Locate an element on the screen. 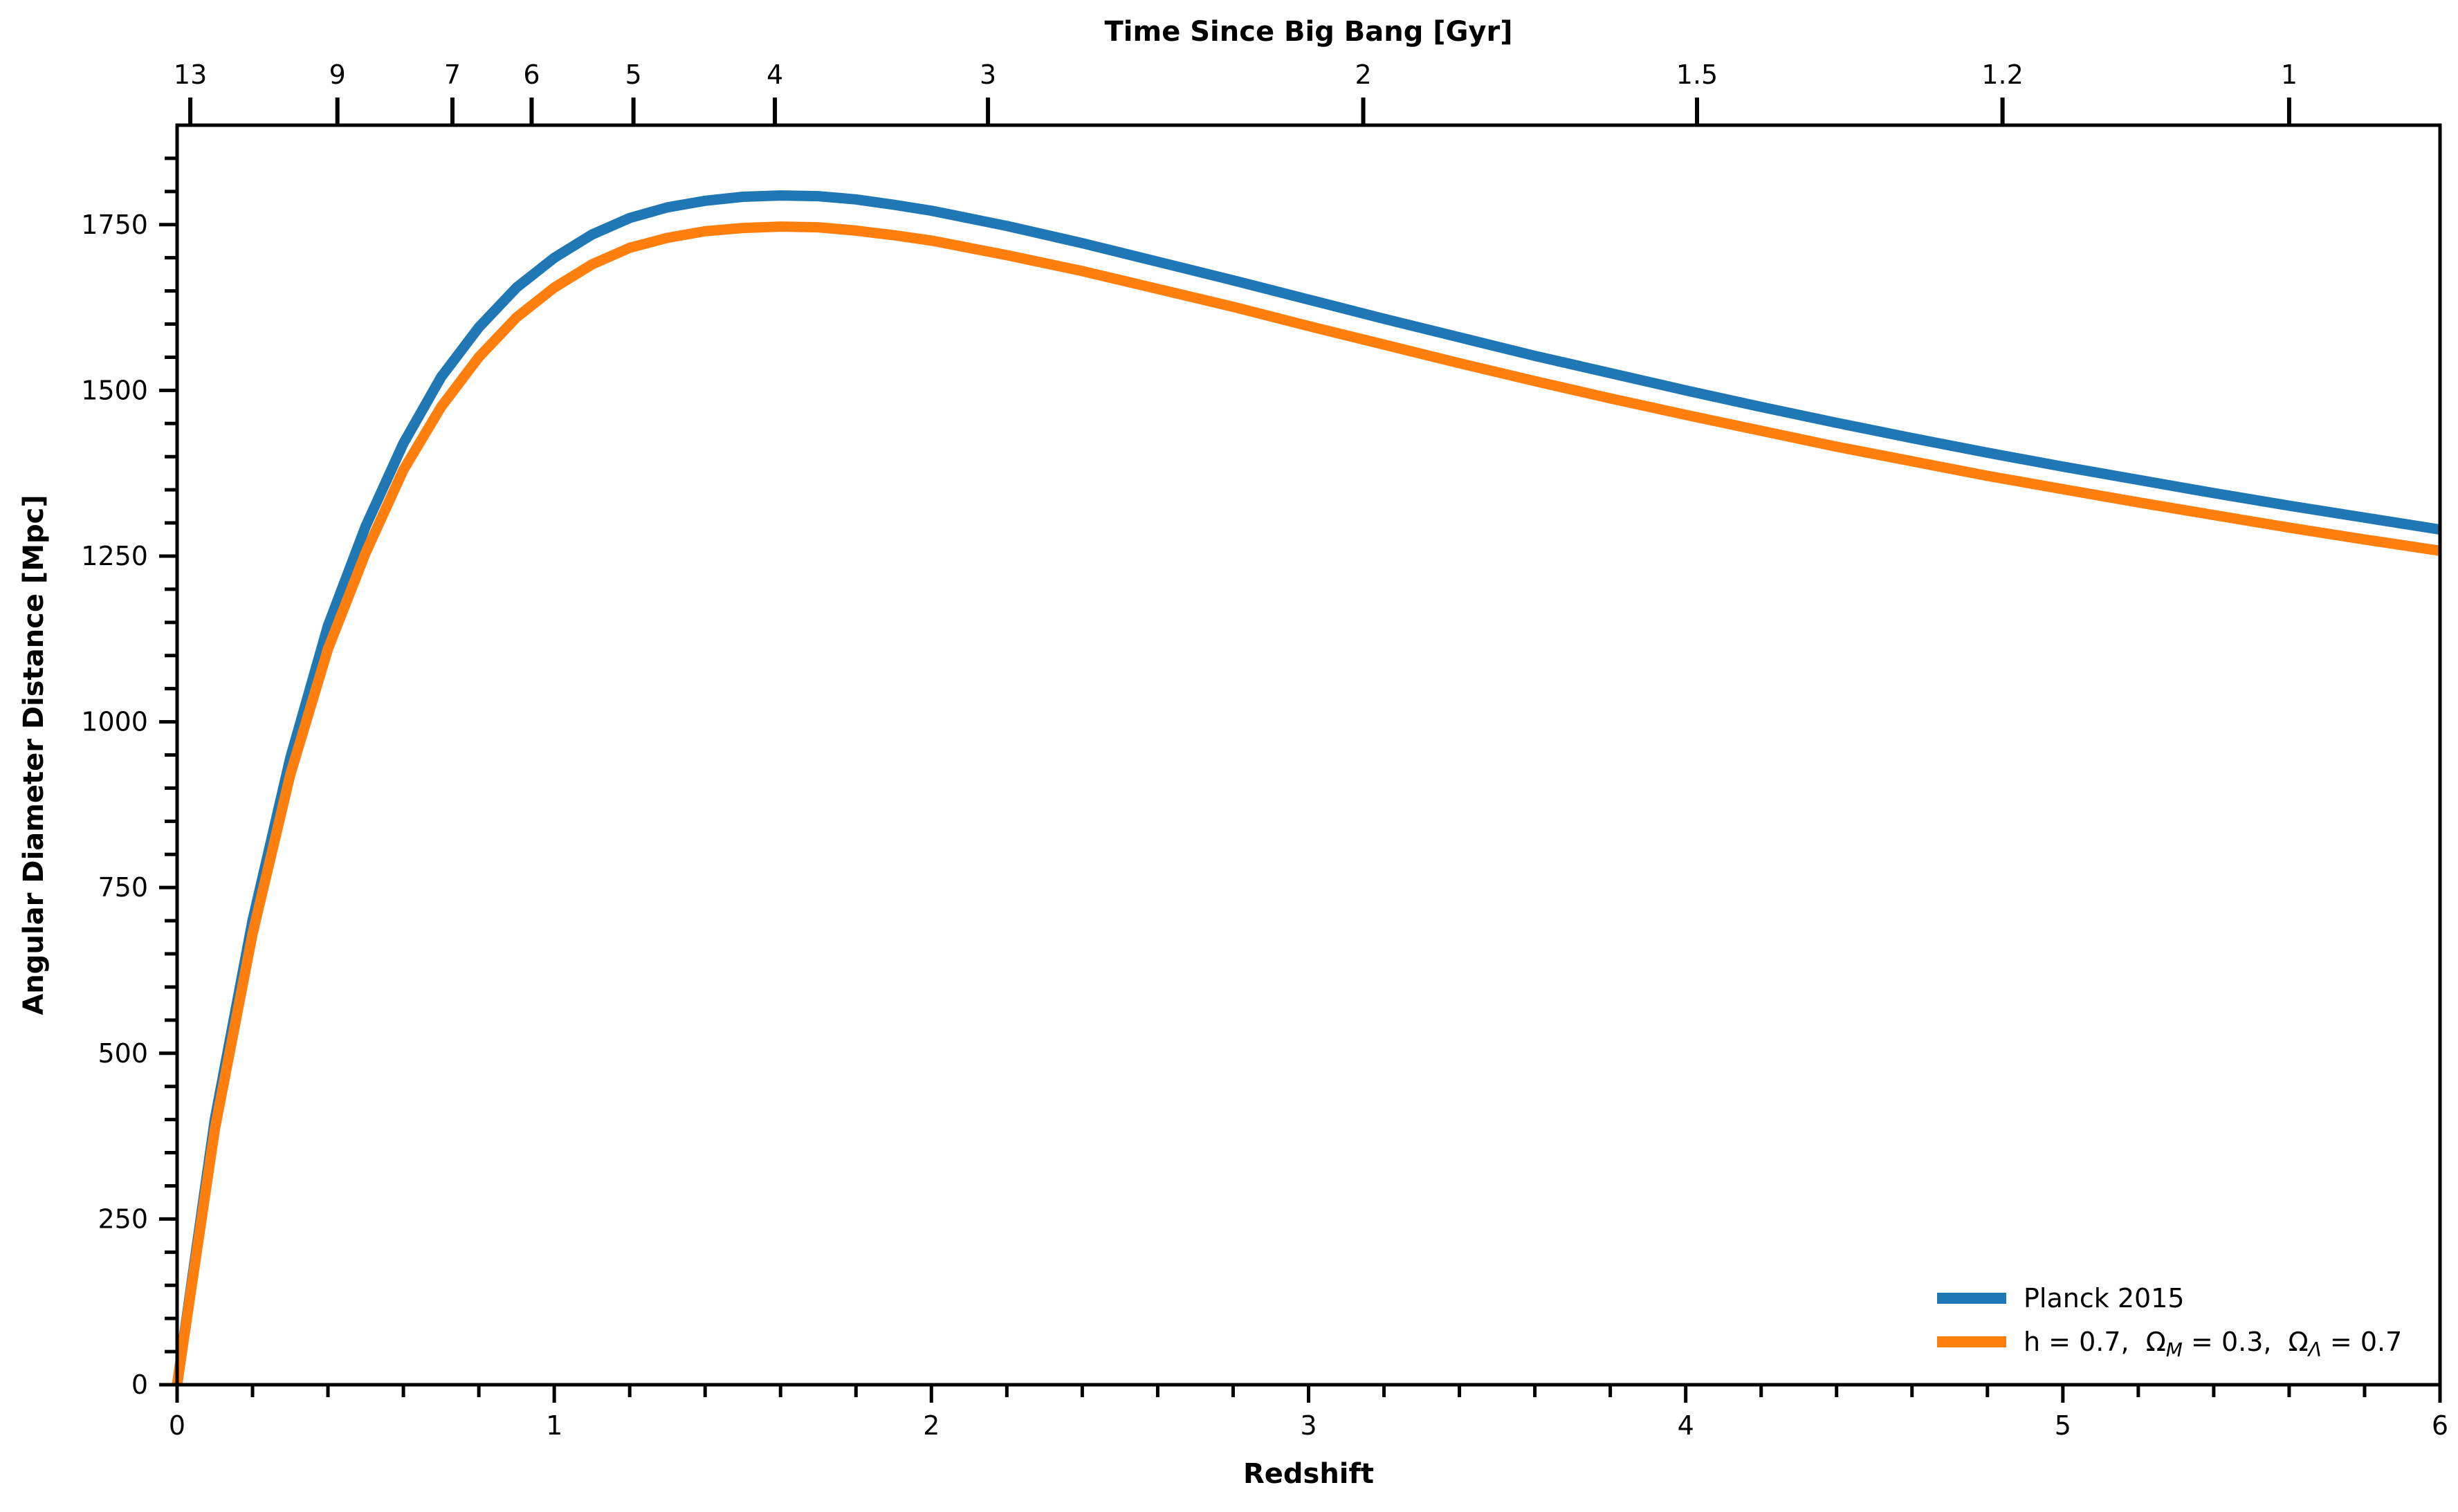 The image size is (2458, 1512). x-tick-label: 1 is located at coordinates (554, 1425).